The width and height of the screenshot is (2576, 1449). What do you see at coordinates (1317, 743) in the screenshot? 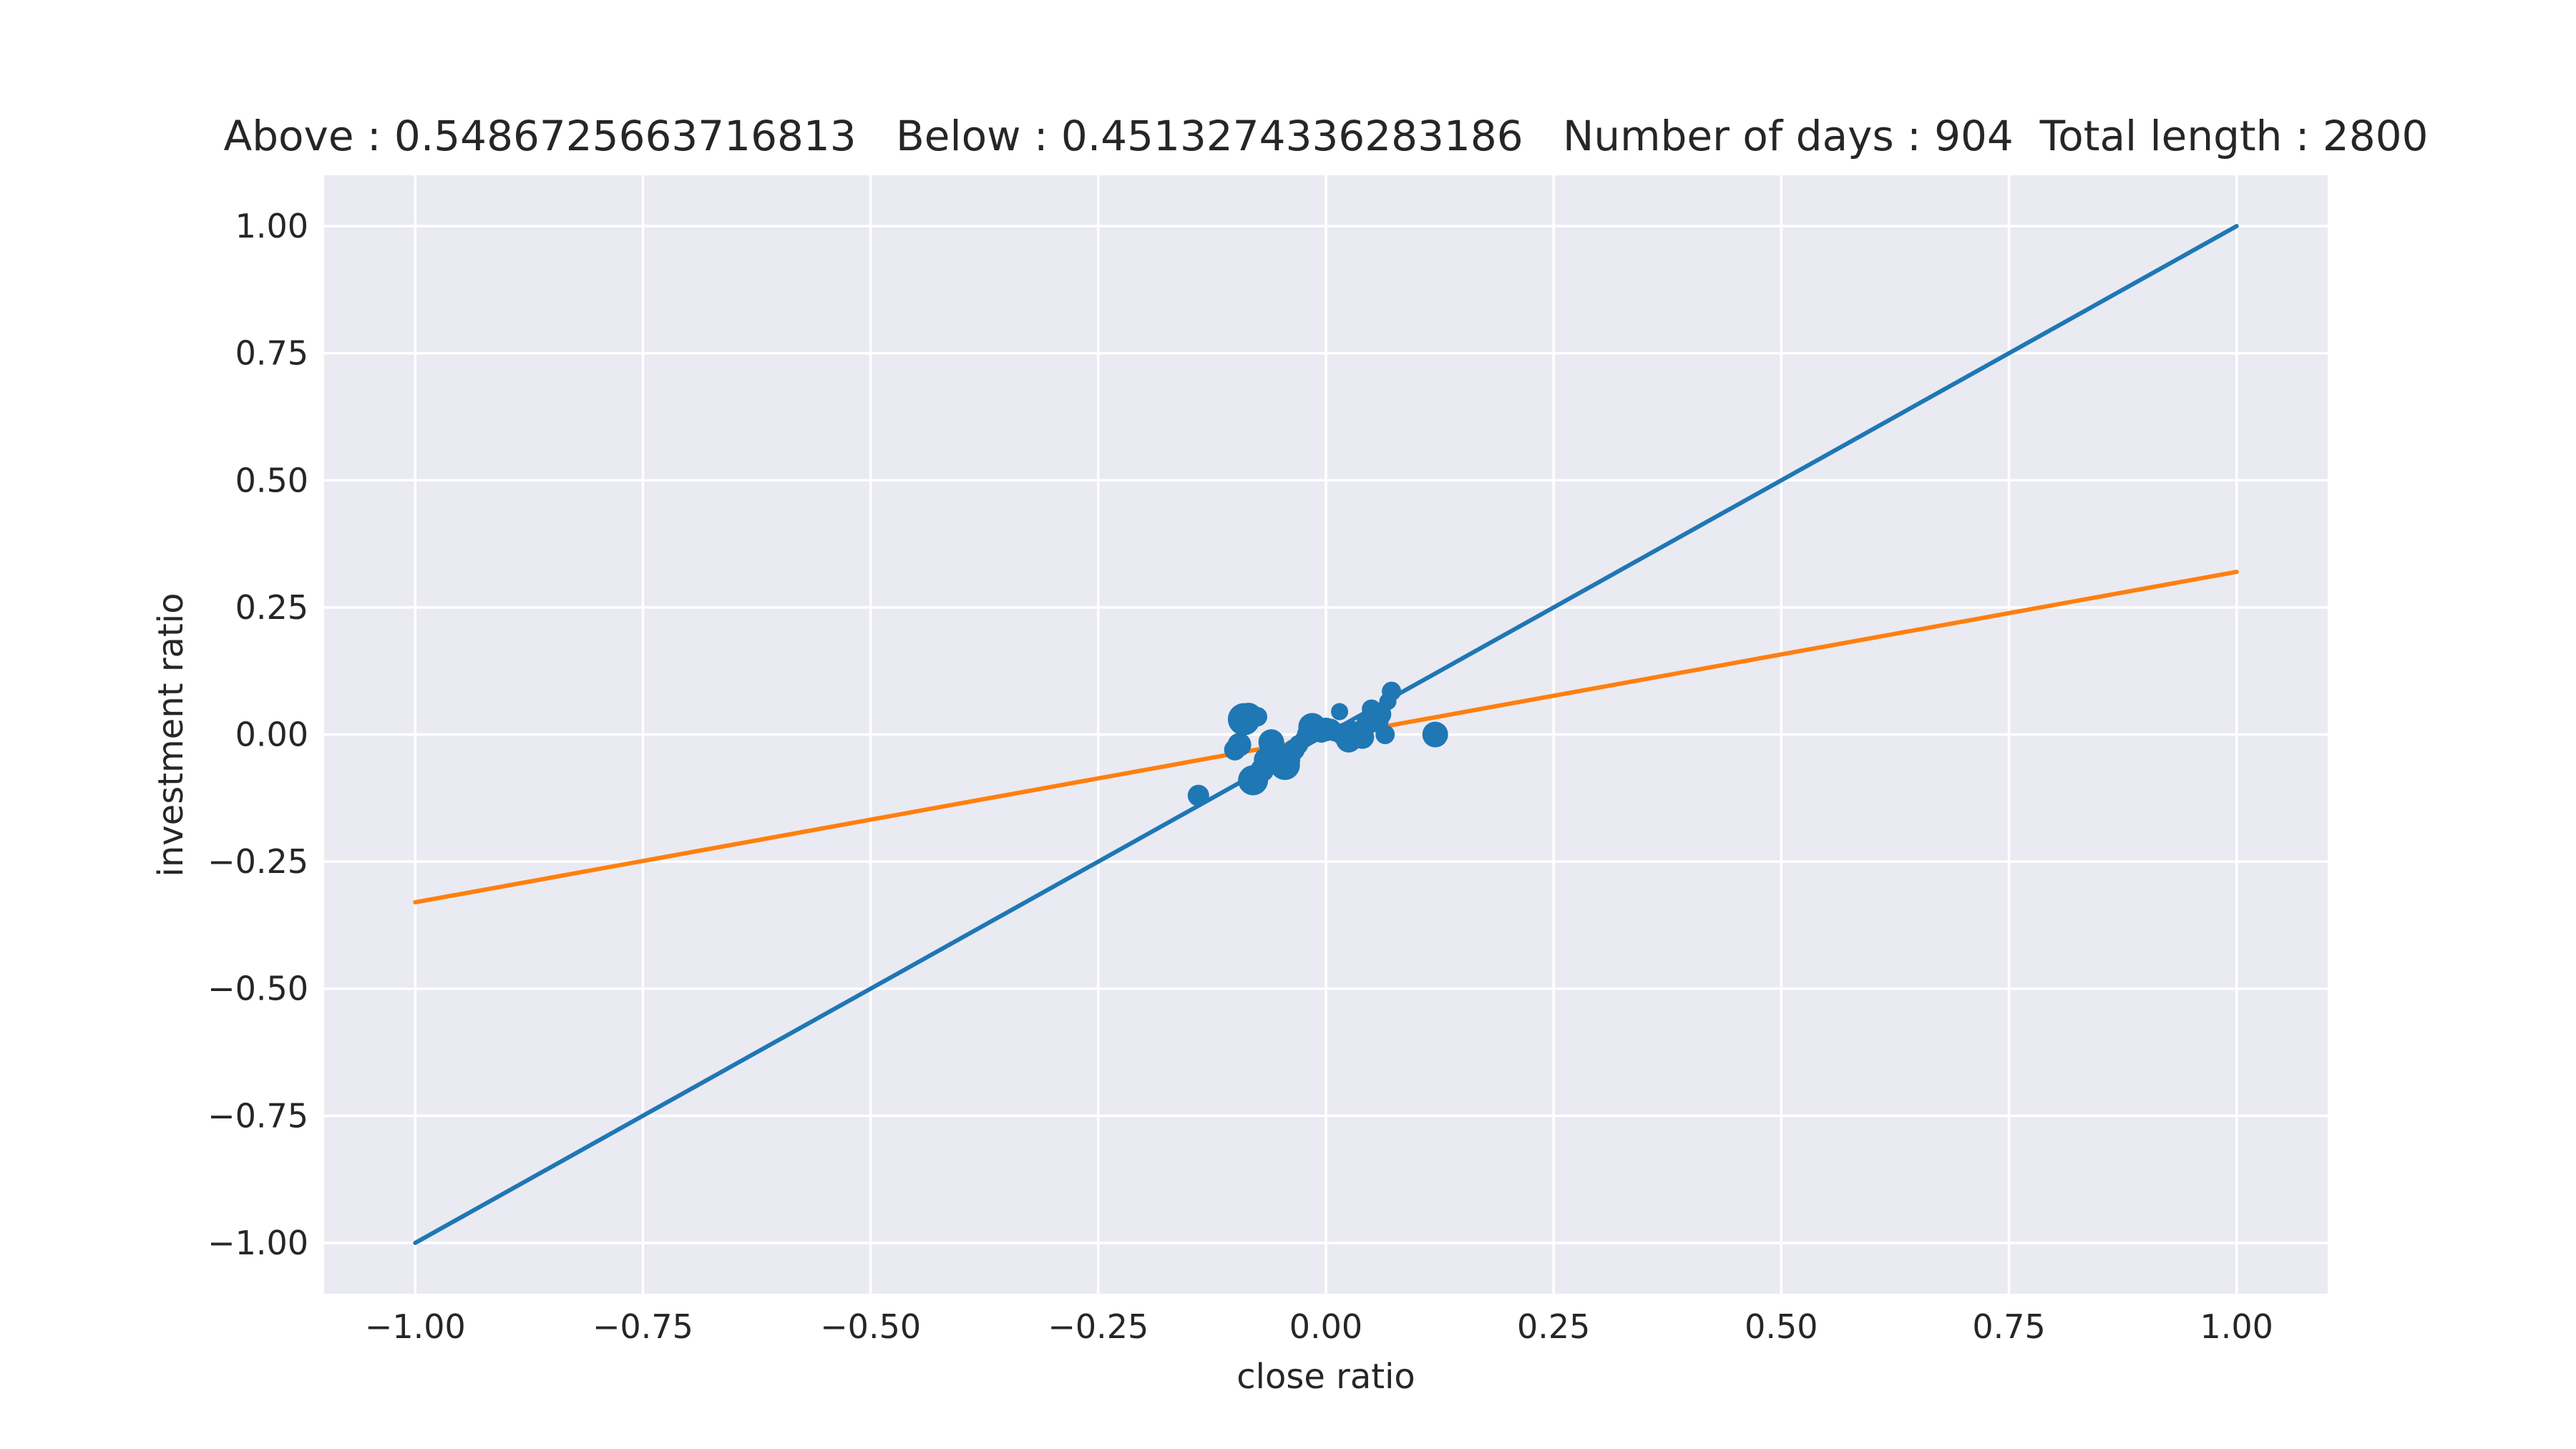
I see `scatter-points` at bounding box center [1317, 743].